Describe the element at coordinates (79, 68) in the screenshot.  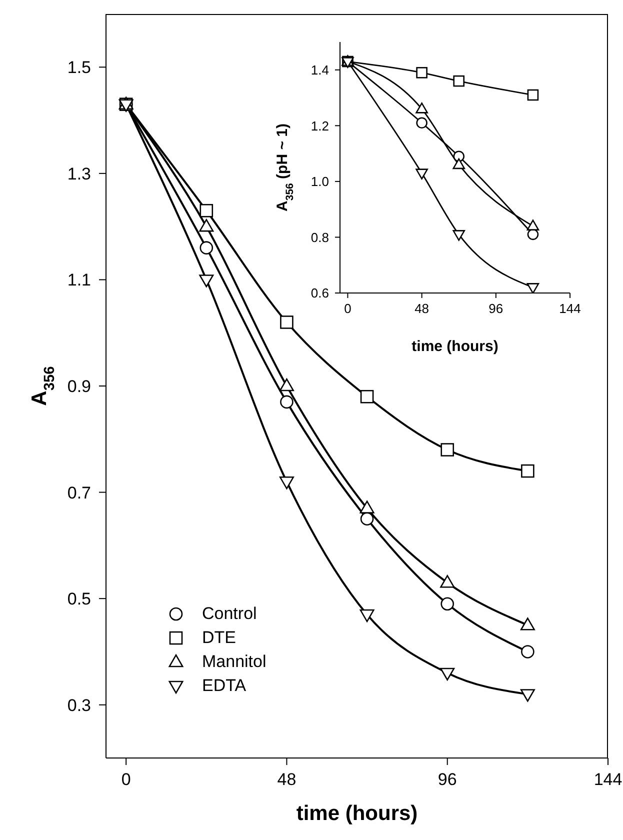
I see `y-tick-label: 1.5` at that location.